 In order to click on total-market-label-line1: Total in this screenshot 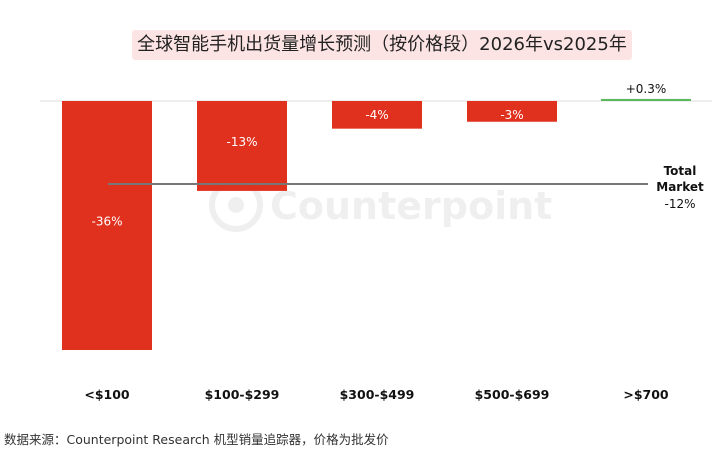, I will do `click(680, 171)`.